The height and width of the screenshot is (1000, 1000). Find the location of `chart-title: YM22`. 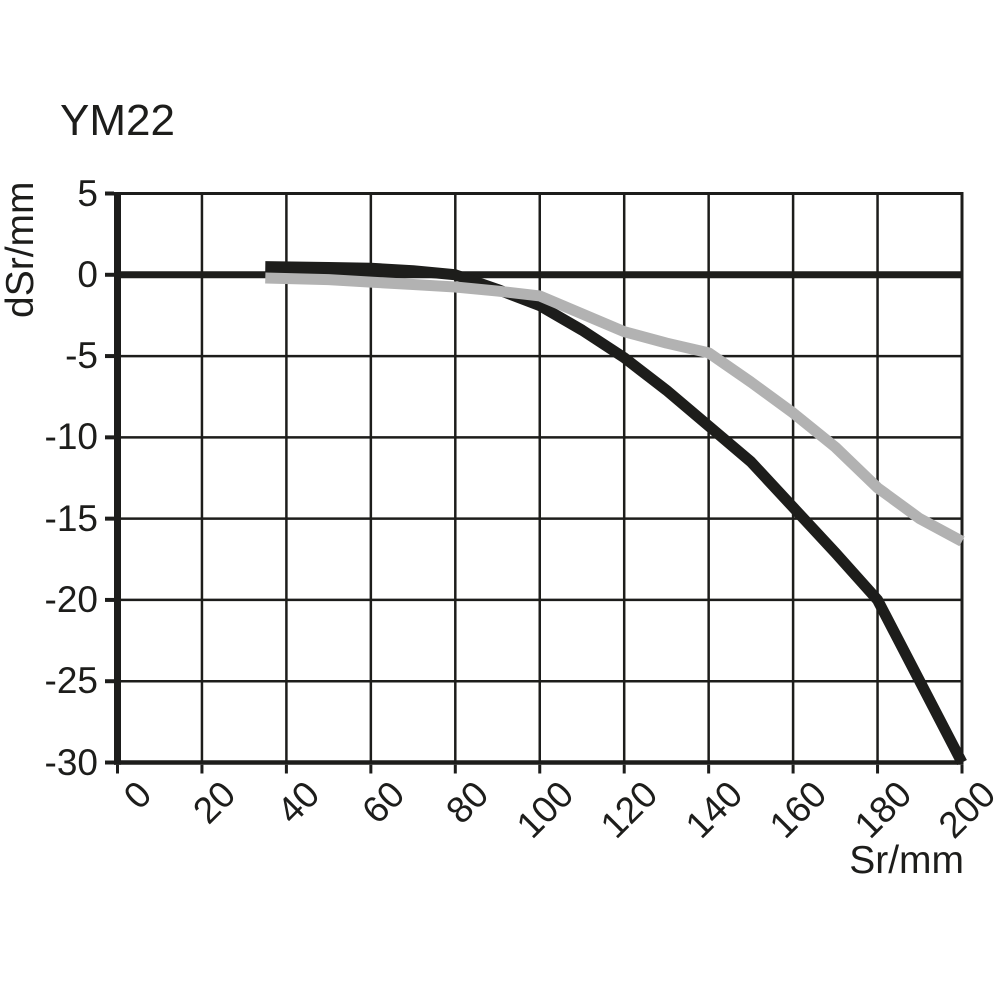

chart-title: YM22 is located at coordinates (117, 120).